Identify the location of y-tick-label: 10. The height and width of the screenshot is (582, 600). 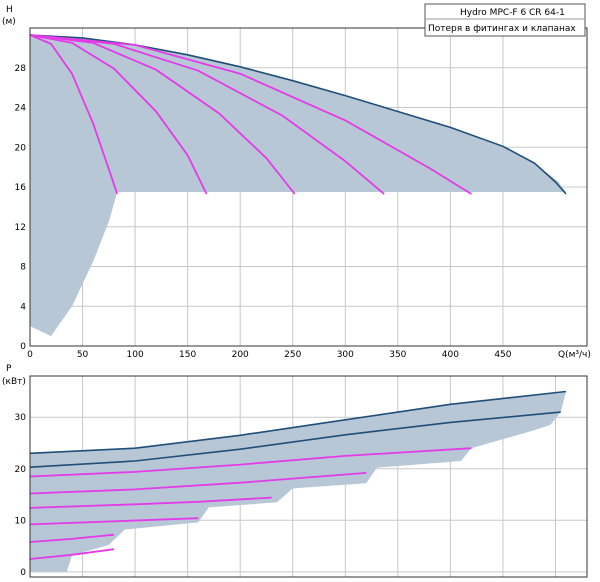
(21, 521).